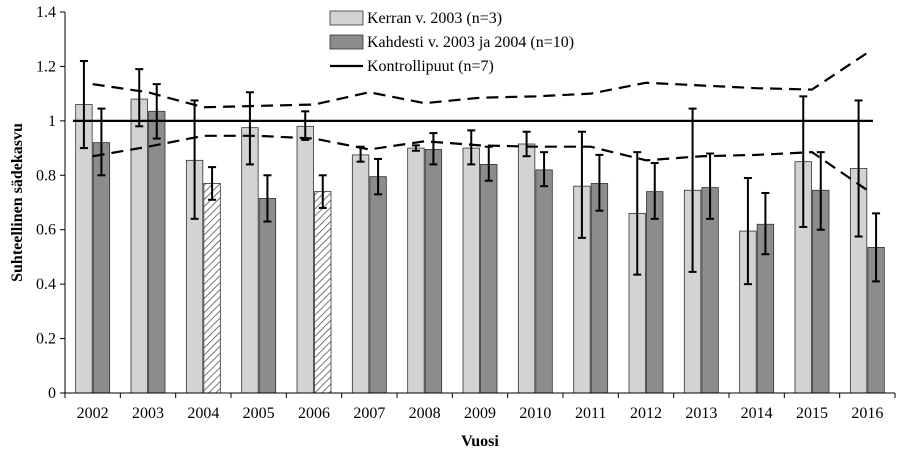  I want to click on bar-kahdesti-2003, so click(157, 252).